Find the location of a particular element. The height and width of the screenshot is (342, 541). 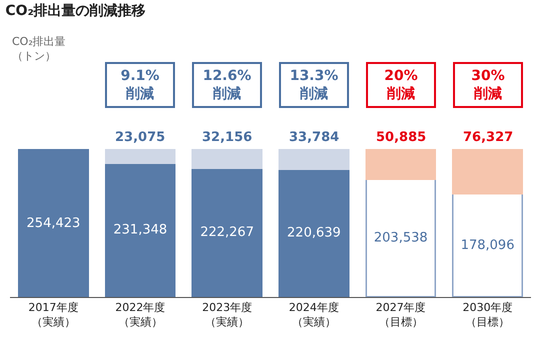

data-label: 33,784 is located at coordinates (314, 137).